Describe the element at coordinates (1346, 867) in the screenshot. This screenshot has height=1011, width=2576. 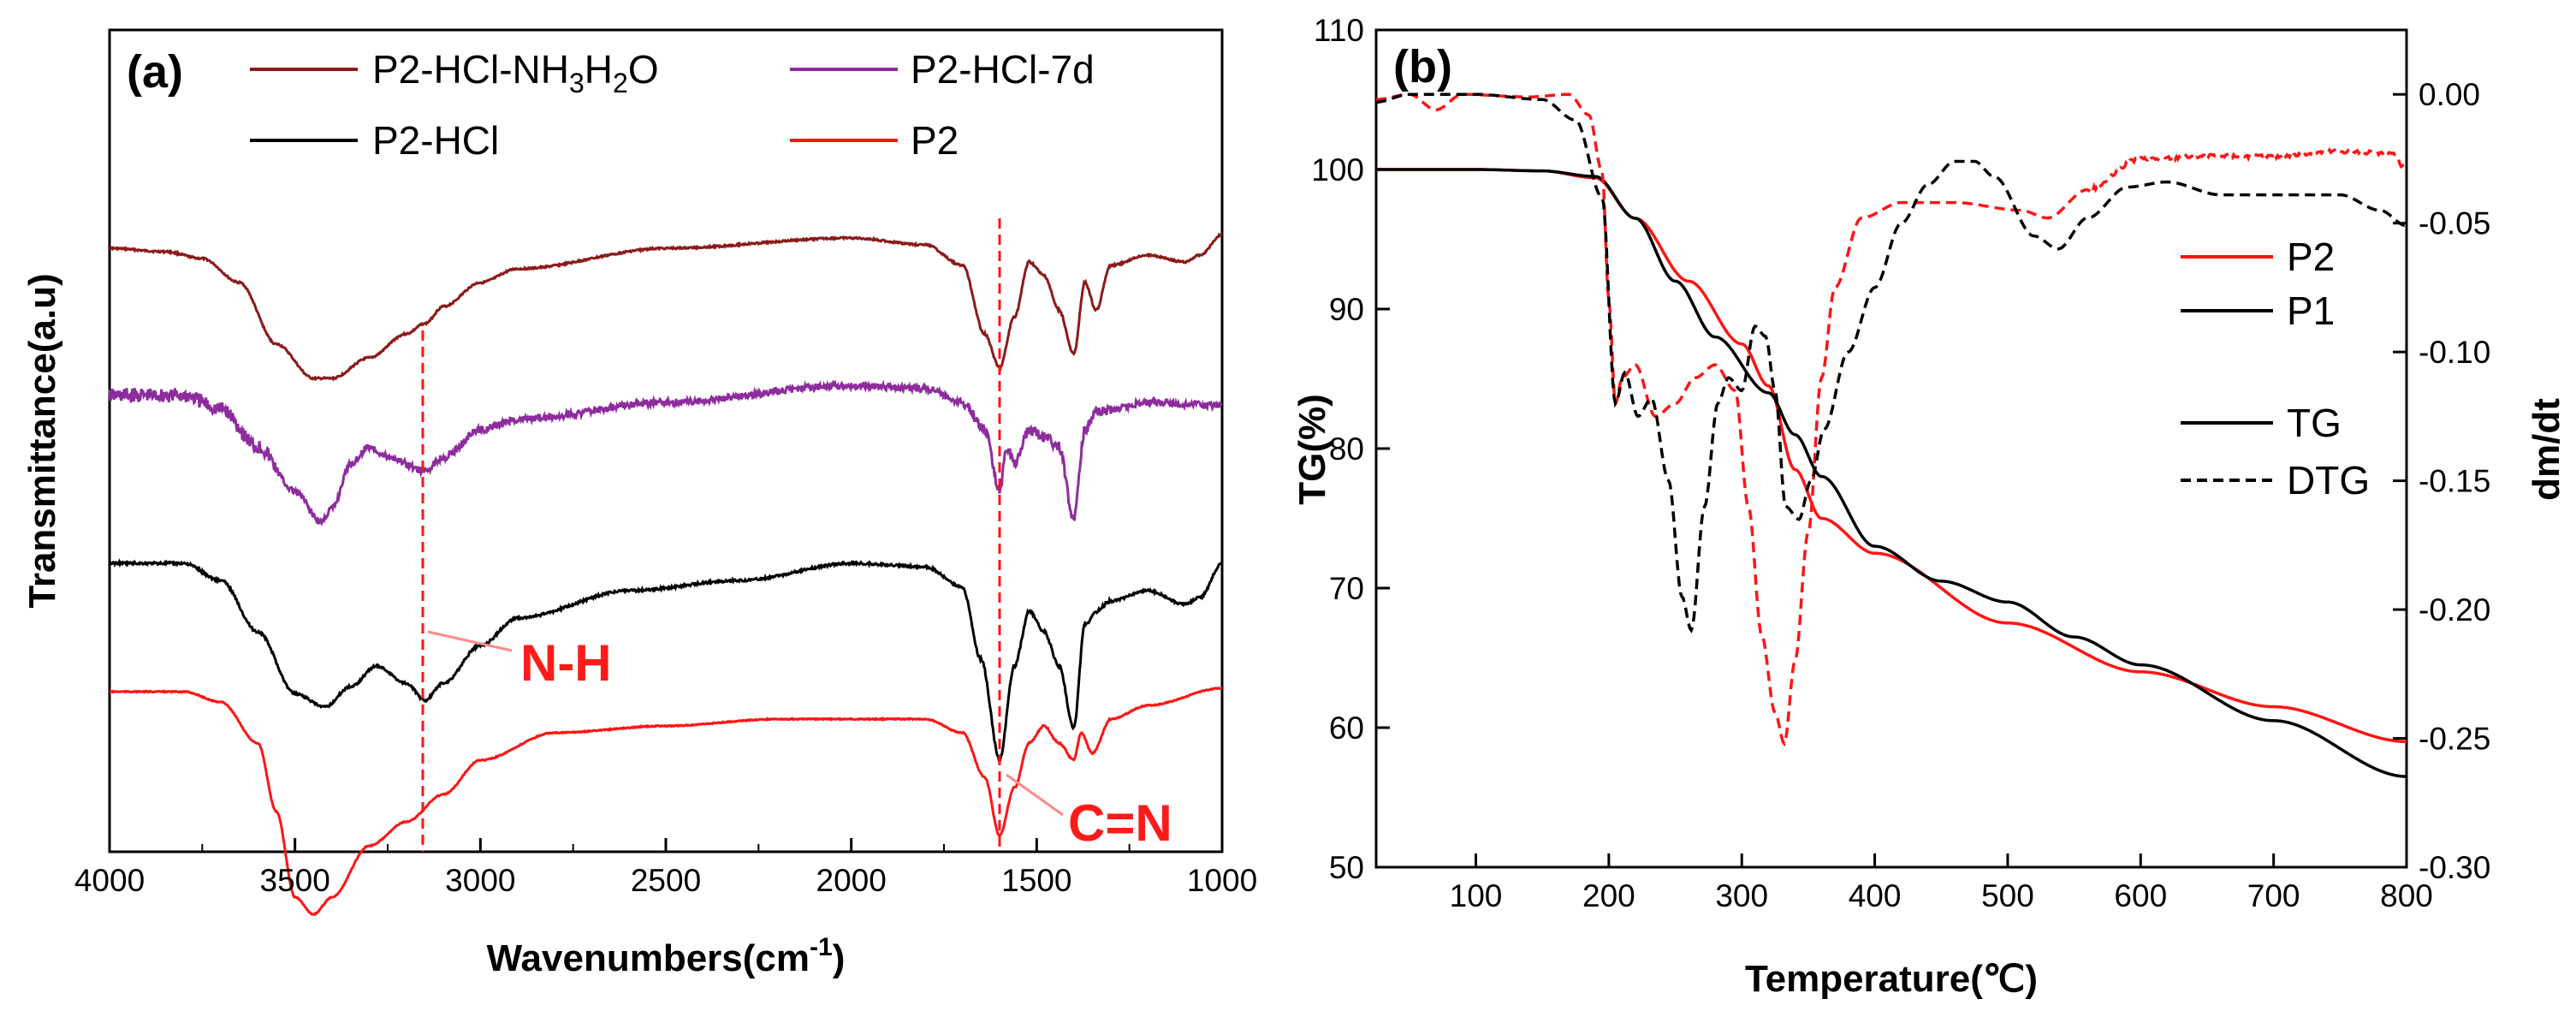
I see `tga-y-tick-label: 50` at that location.